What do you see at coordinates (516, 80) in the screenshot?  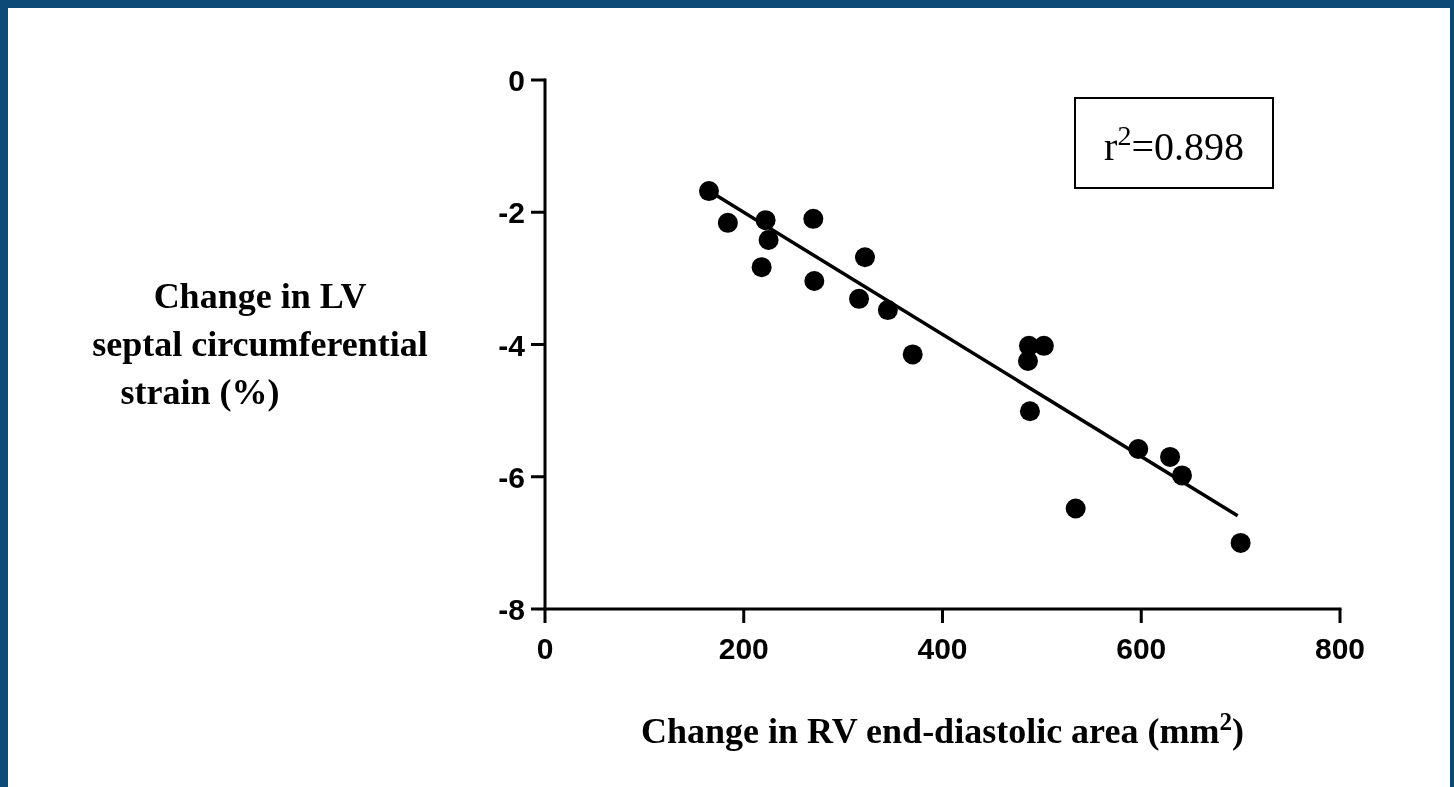 I see `y-tick-label: 0` at bounding box center [516, 80].